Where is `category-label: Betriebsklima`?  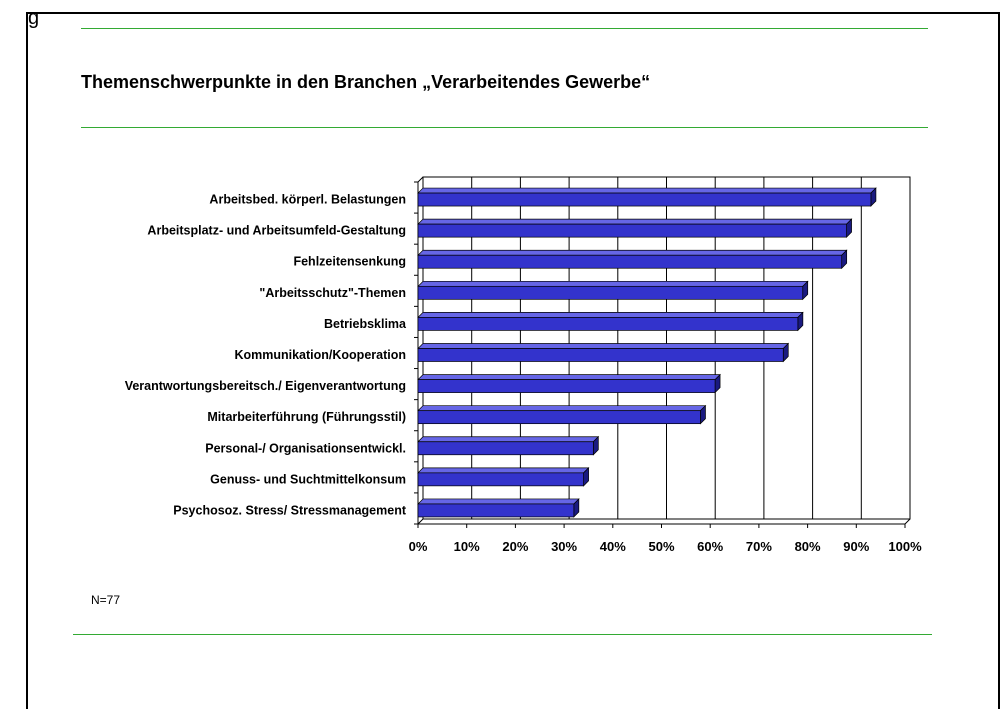 category-label: Betriebsklima is located at coordinates (365, 324).